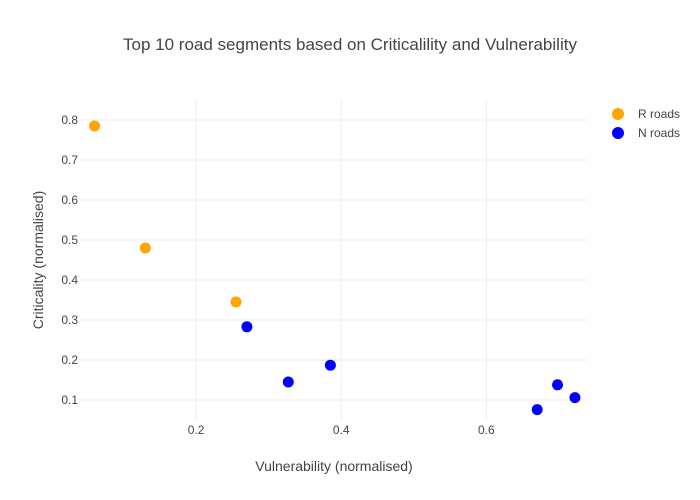 This screenshot has height=500, width=700. What do you see at coordinates (69, 260) in the screenshot?
I see `y-axis-ticks: 0.1 0.2 0.3 0.4 0.5 0.6 0.7 0.8` at bounding box center [69, 260].